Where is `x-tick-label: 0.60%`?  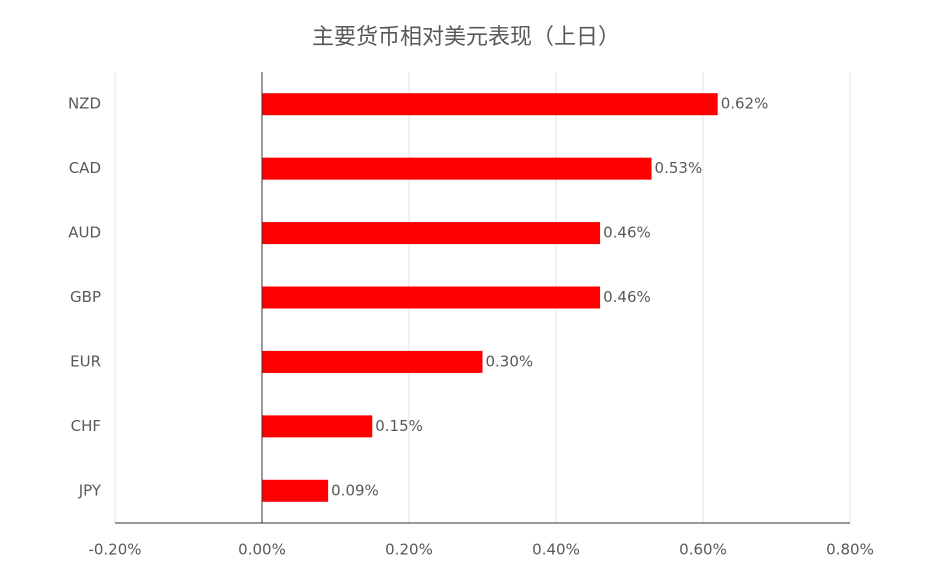 x-tick-label: 0.60% is located at coordinates (703, 550).